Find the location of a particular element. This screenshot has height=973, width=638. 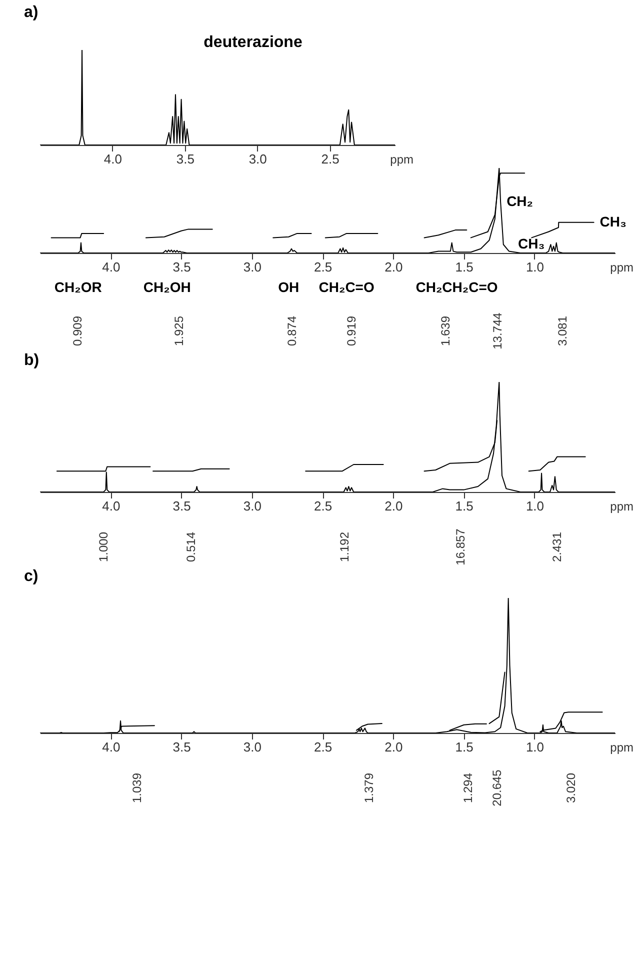

text: 2.431 is located at coordinates (557, 547).